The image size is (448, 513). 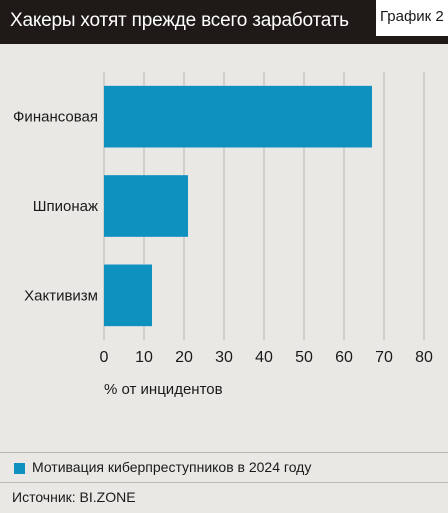 What do you see at coordinates (224, 497) in the screenshot?
I see `source-note: Источник: BI.ZONE` at bounding box center [224, 497].